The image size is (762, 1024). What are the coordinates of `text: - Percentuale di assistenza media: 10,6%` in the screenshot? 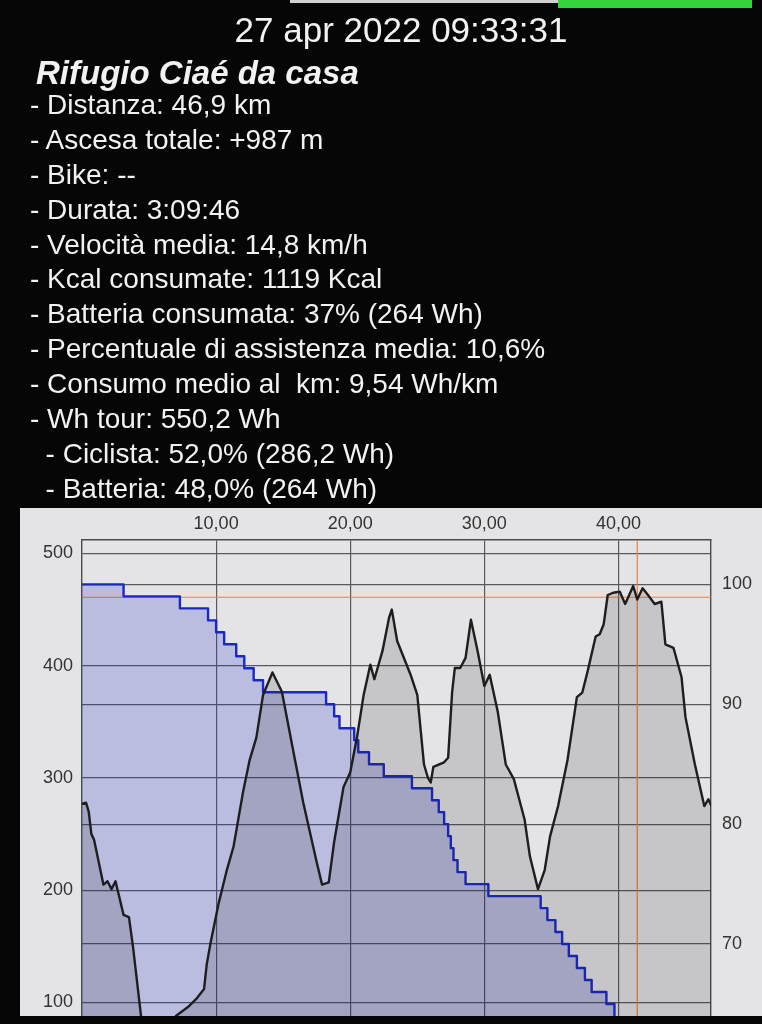 It's located at (288, 349).